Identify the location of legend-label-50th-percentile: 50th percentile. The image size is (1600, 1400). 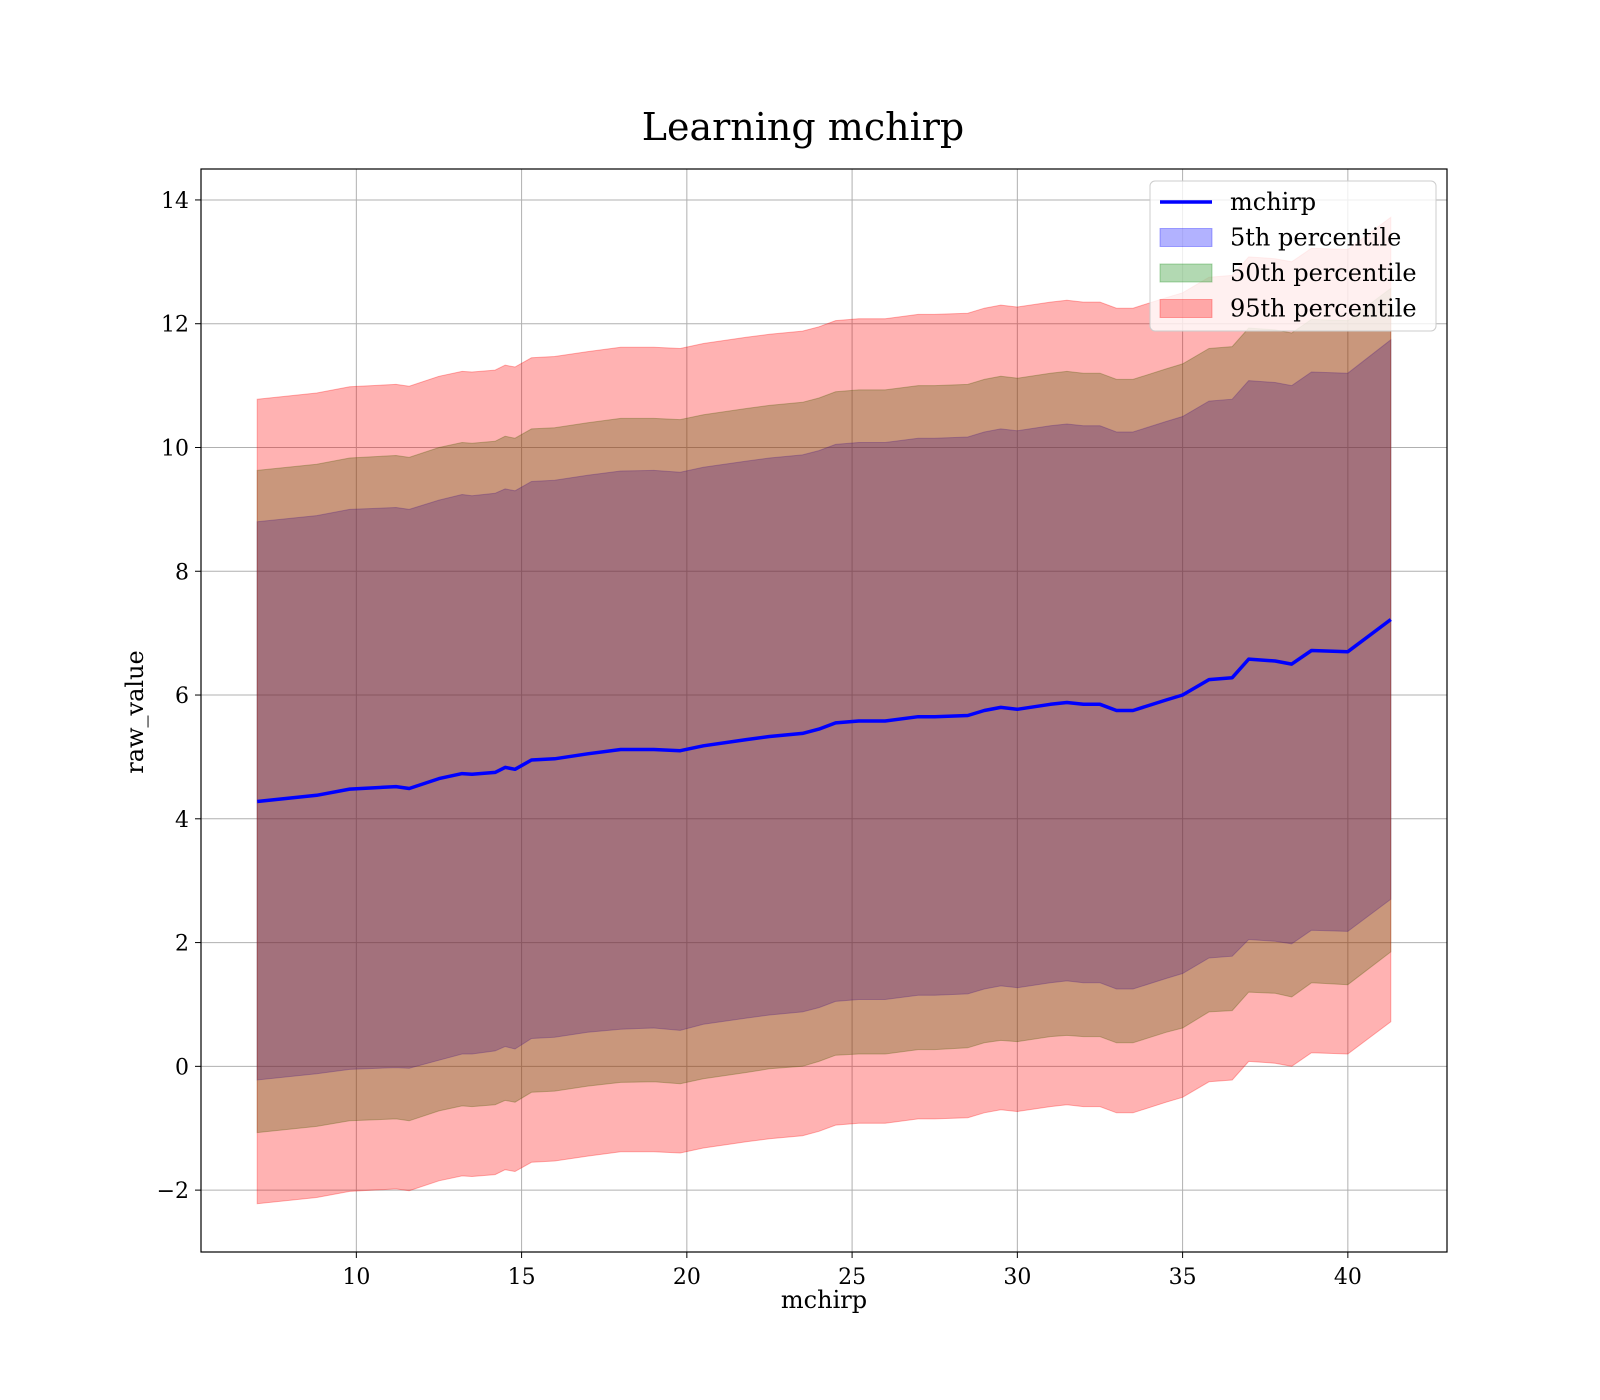
(1323, 273).